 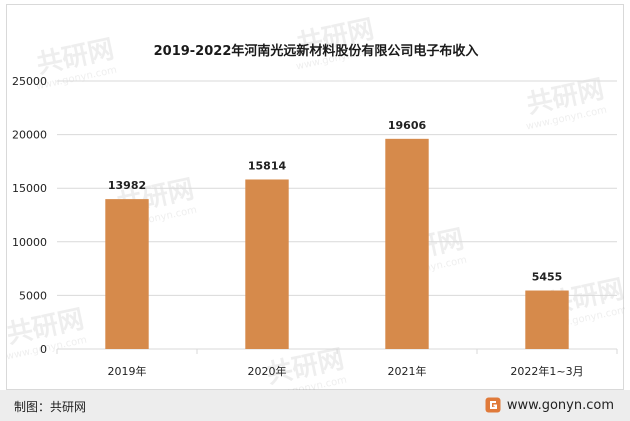 What do you see at coordinates (29, 135) in the screenshot?
I see `y-tick-label: 20000` at bounding box center [29, 135].